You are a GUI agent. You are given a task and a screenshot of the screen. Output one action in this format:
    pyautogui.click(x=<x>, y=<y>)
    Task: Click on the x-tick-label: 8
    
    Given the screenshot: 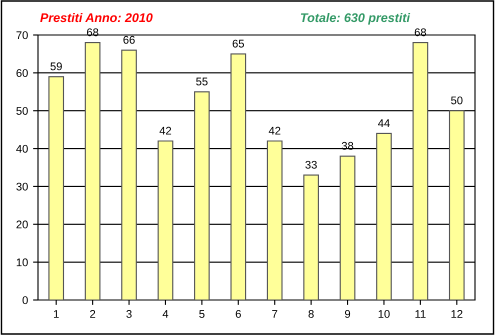 What is the action you would take?
    pyautogui.click(x=311, y=314)
    